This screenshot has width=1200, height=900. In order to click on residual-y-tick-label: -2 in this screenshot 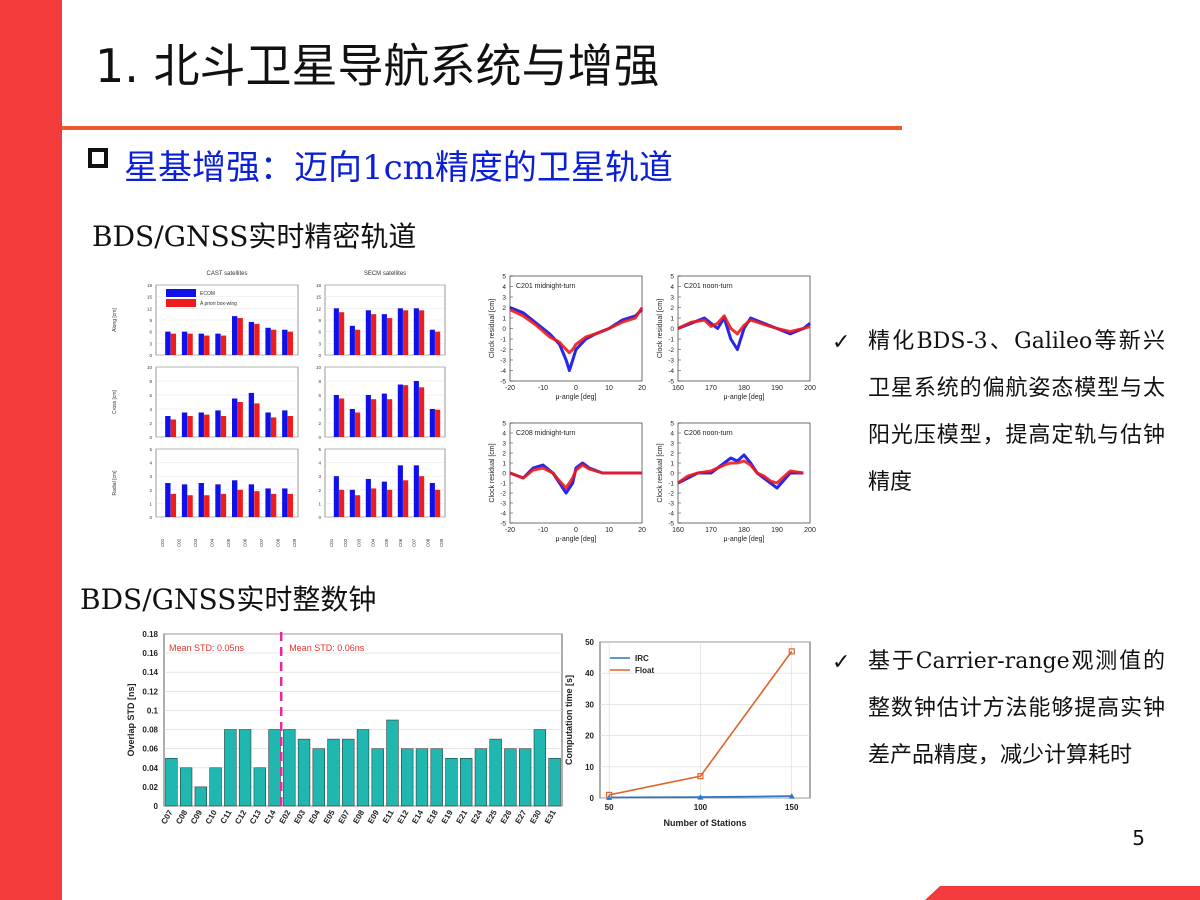, I will do `click(503, 494)`.